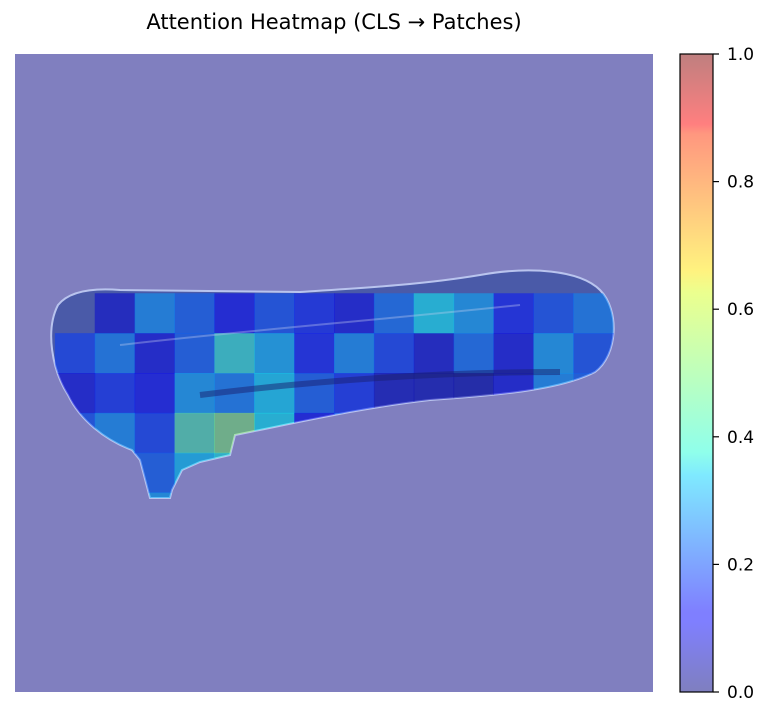 The height and width of the screenshot is (721, 775). I want to click on colorbar-tick-label: 0.0, so click(740, 693).